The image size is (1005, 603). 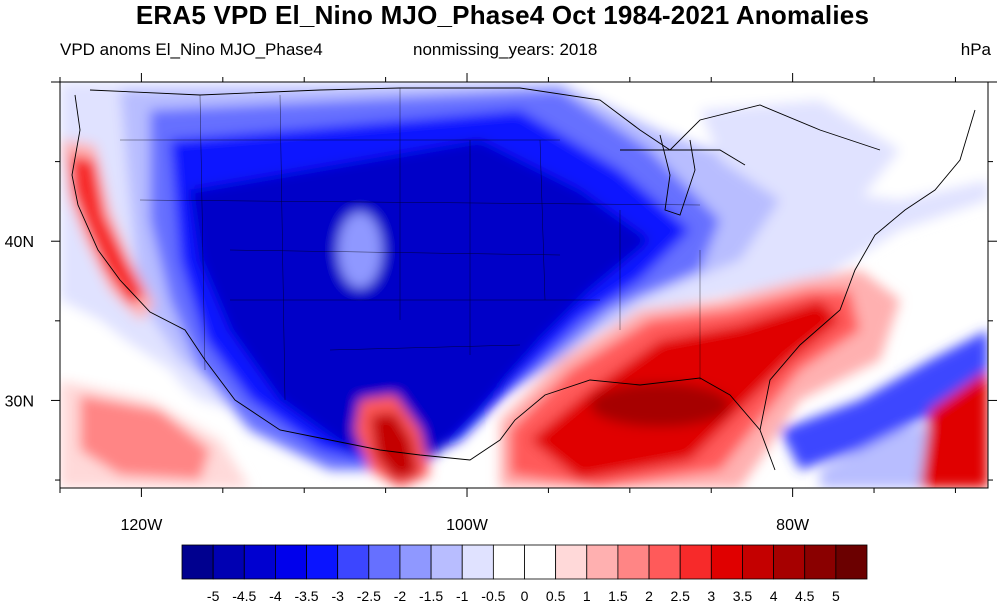 What do you see at coordinates (743, 595) in the screenshot?
I see `colorbar-label: 3.5` at bounding box center [743, 595].